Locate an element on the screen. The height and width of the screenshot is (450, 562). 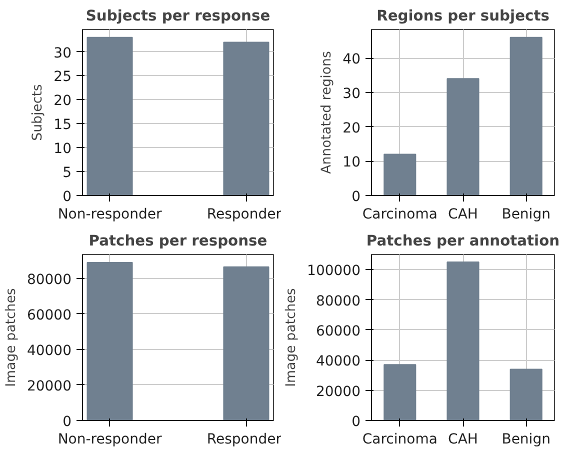
chart-title: Patches per response is located at coordinates (178, 241).